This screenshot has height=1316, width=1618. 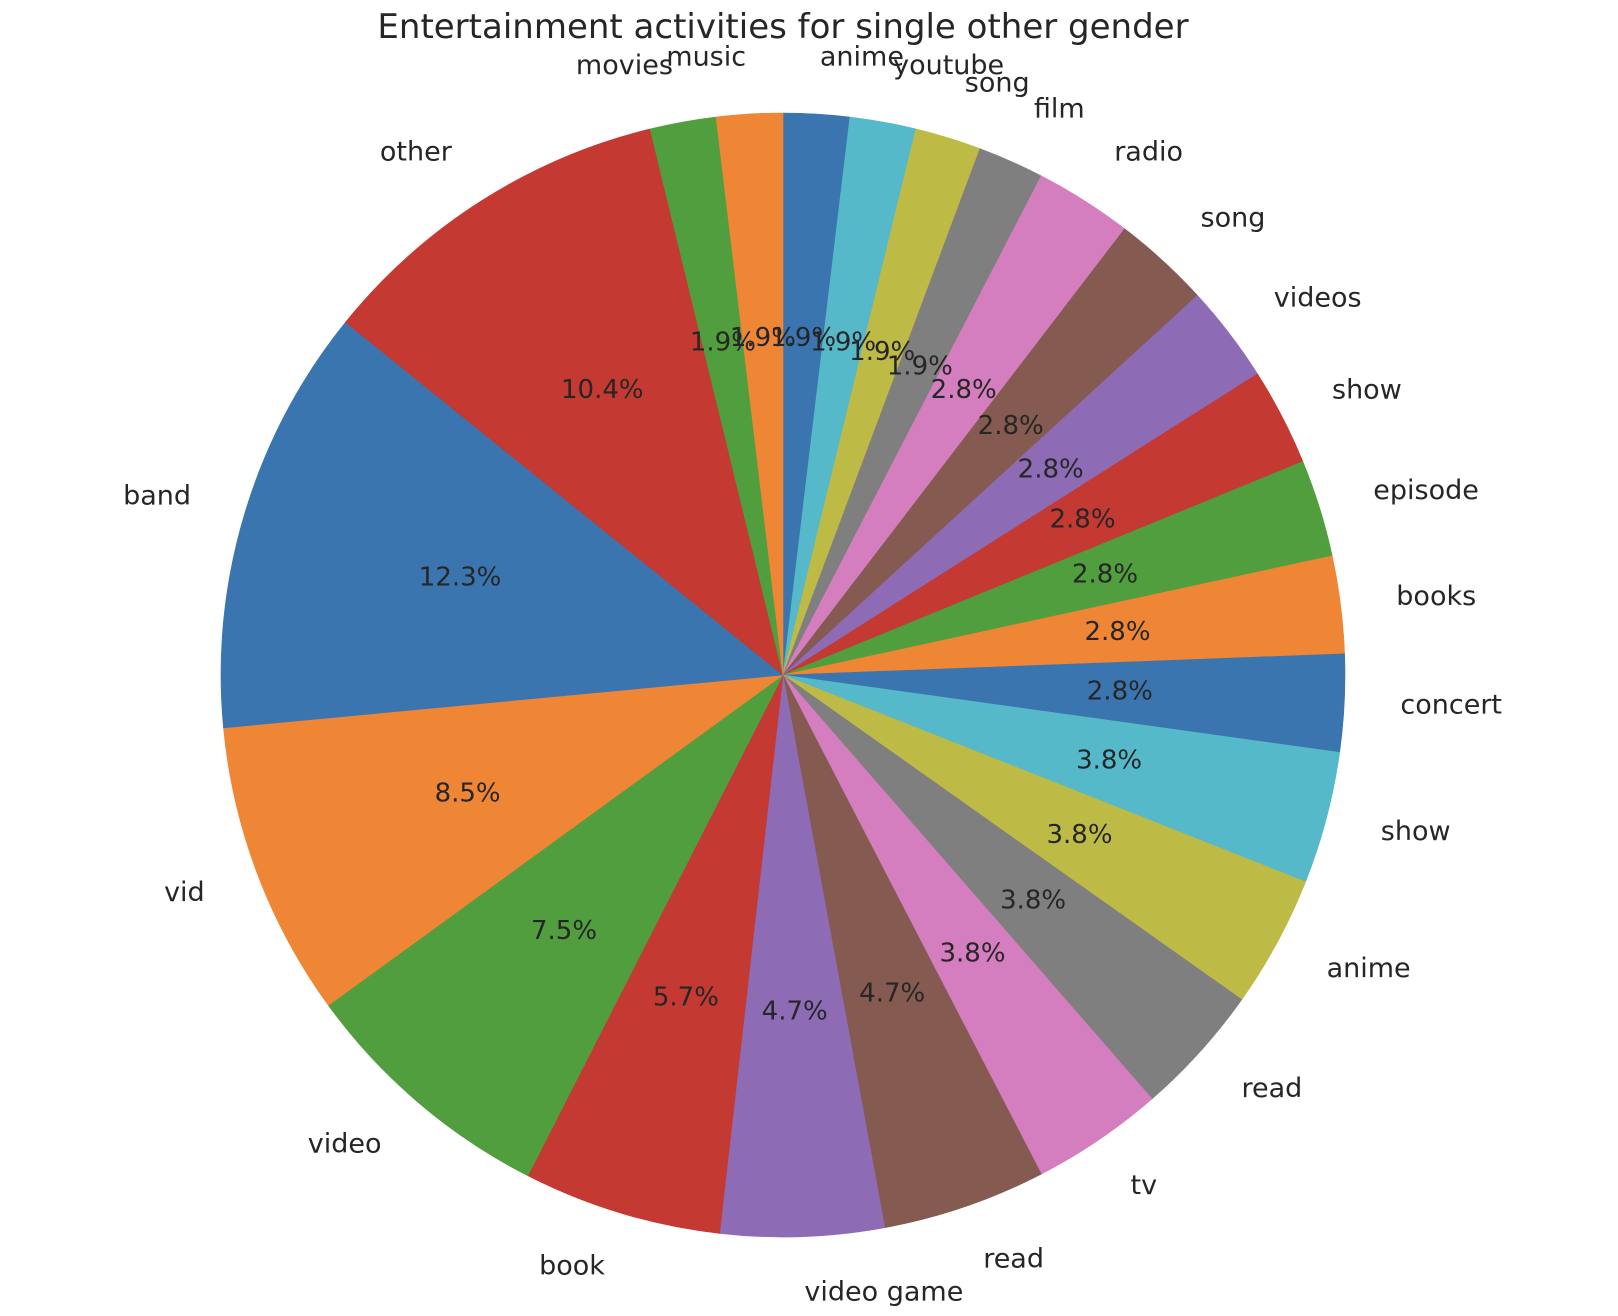 I want to click on slice-label-music: music, so click(x=706, y=56).